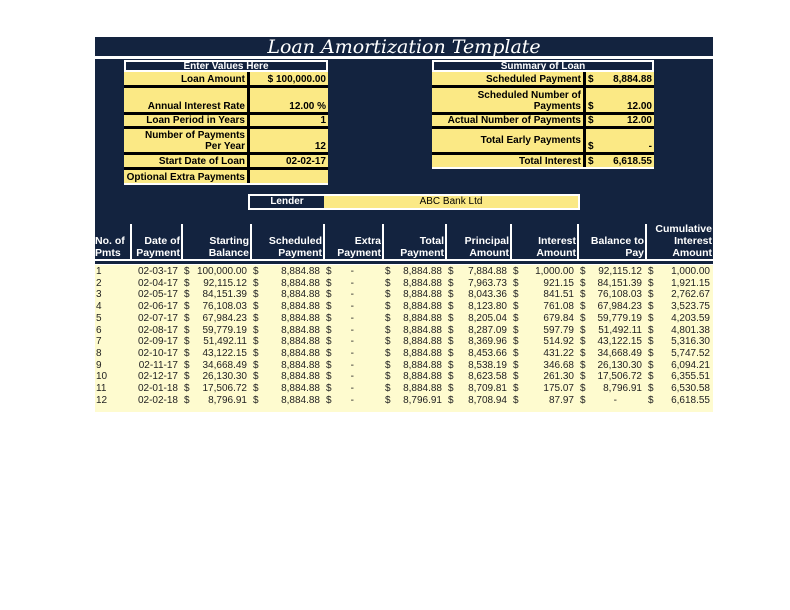 The image size is (790, 610). What do you see at coordinates (477, 295) in the screenshot?
I see `table-cell: $8,043.36` at bounding box center [477, 295].